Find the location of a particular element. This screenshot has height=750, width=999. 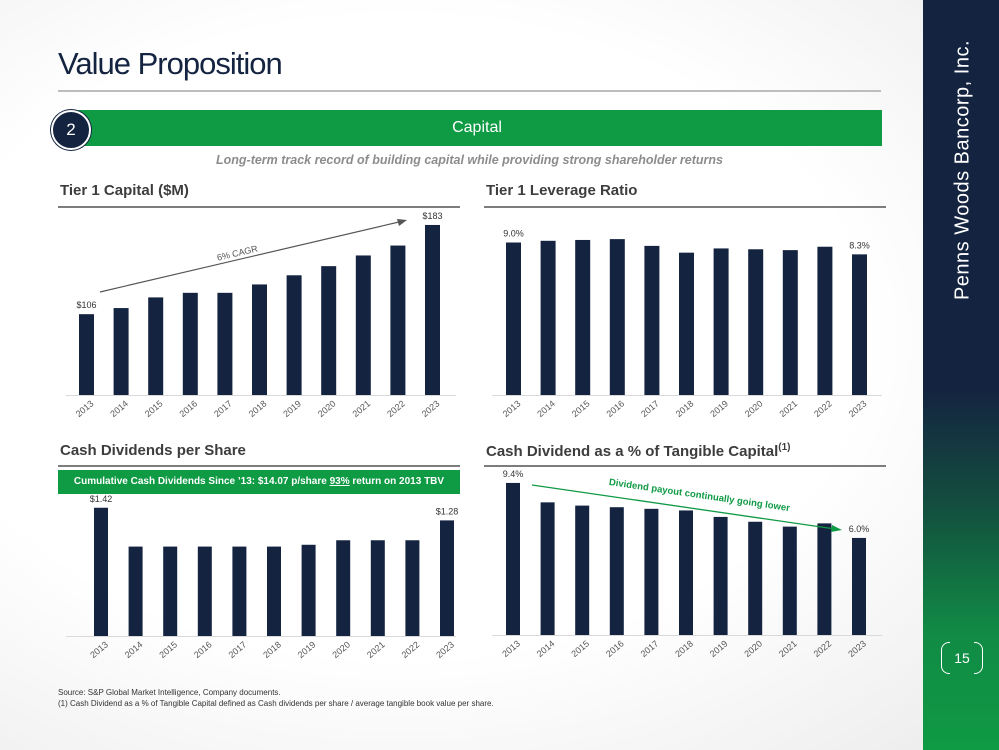

payout-arrow-head is located at coordinates (836, 528).